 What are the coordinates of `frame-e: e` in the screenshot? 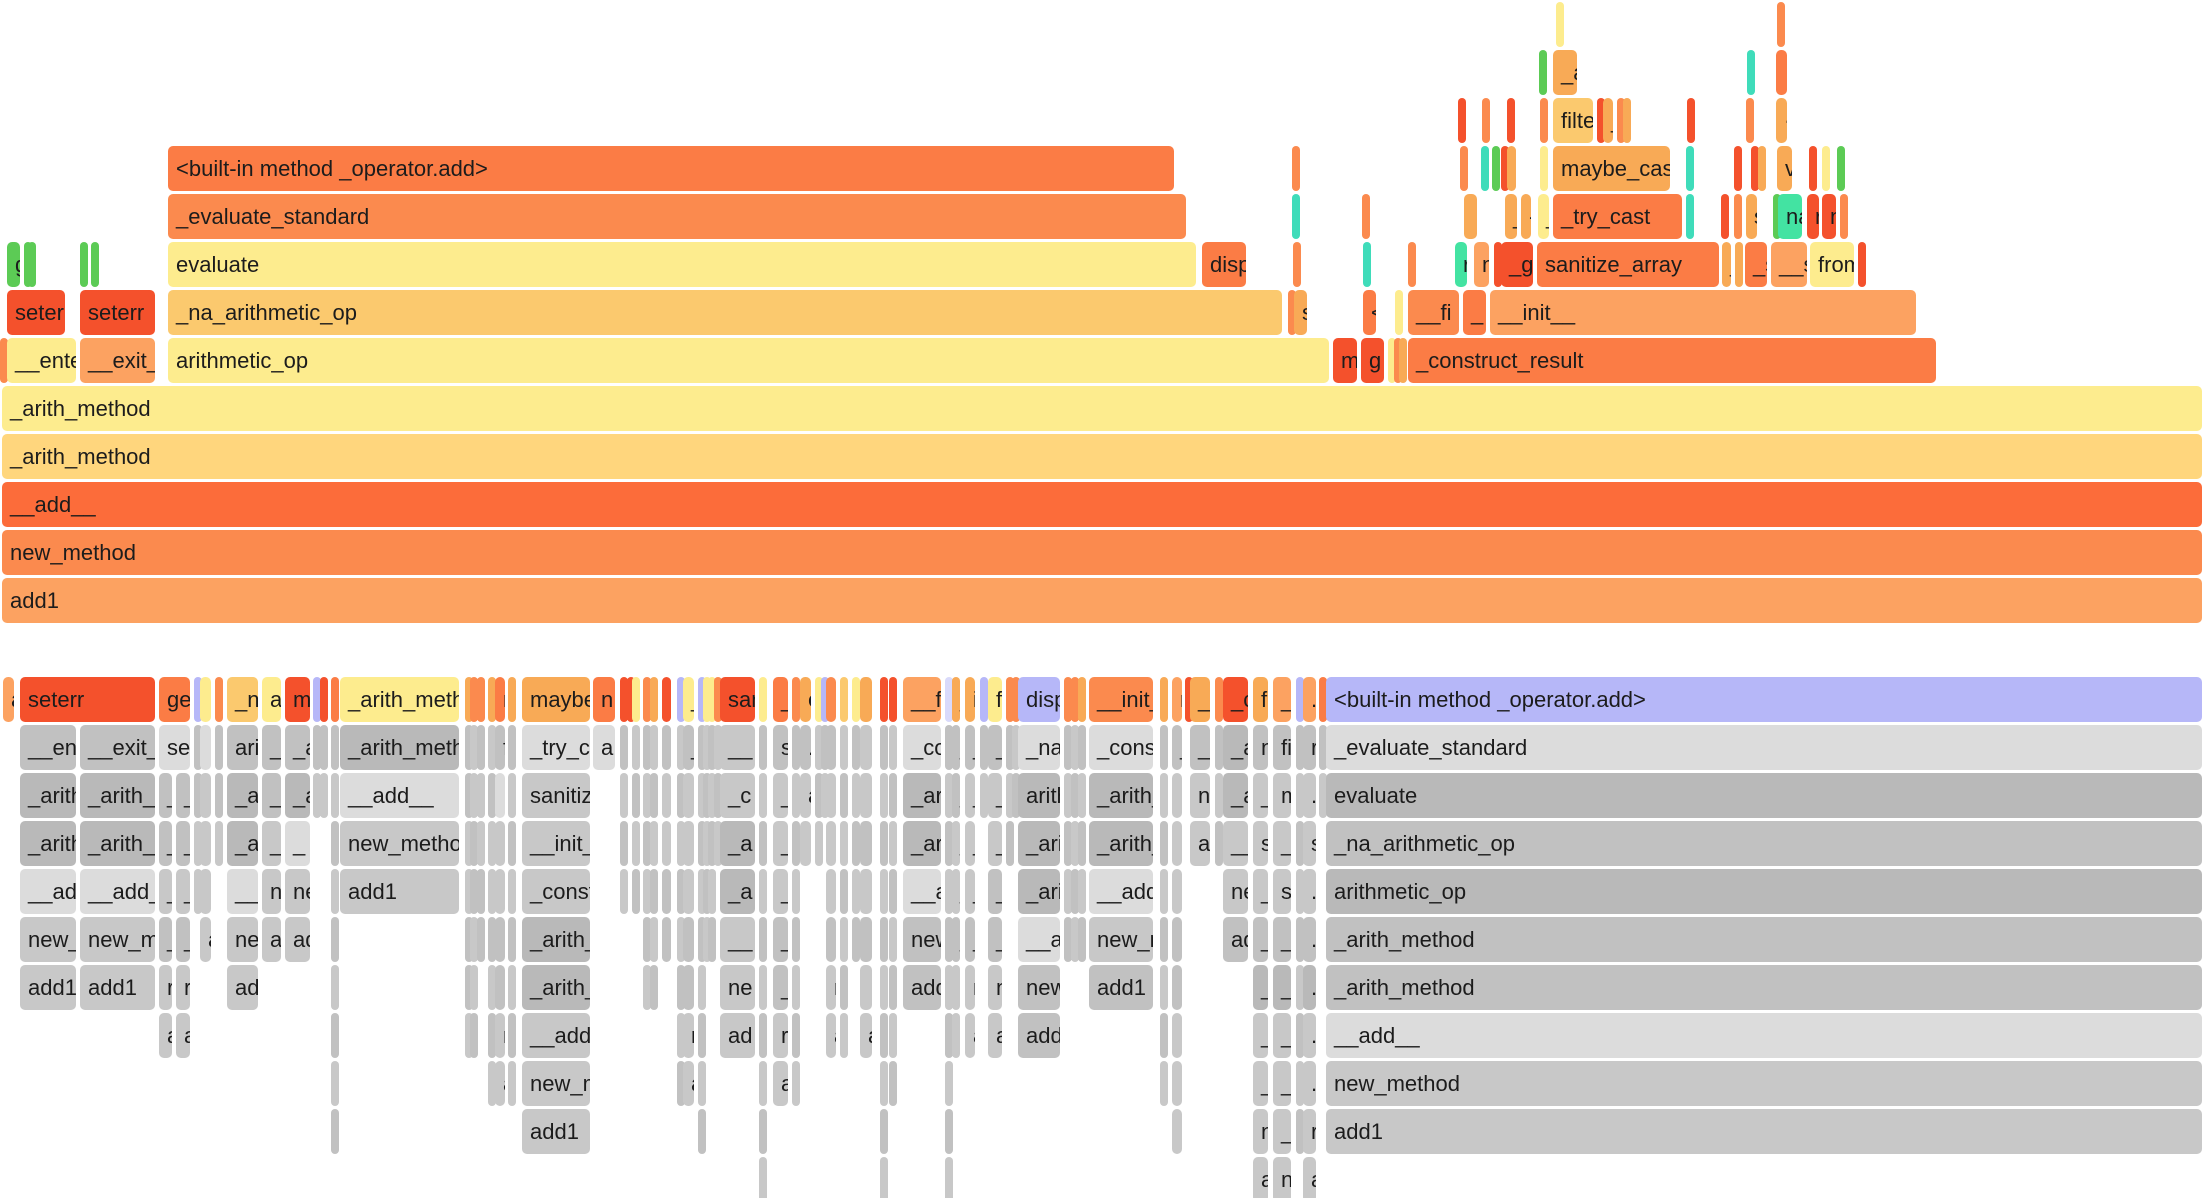 It's located at (805, 699).